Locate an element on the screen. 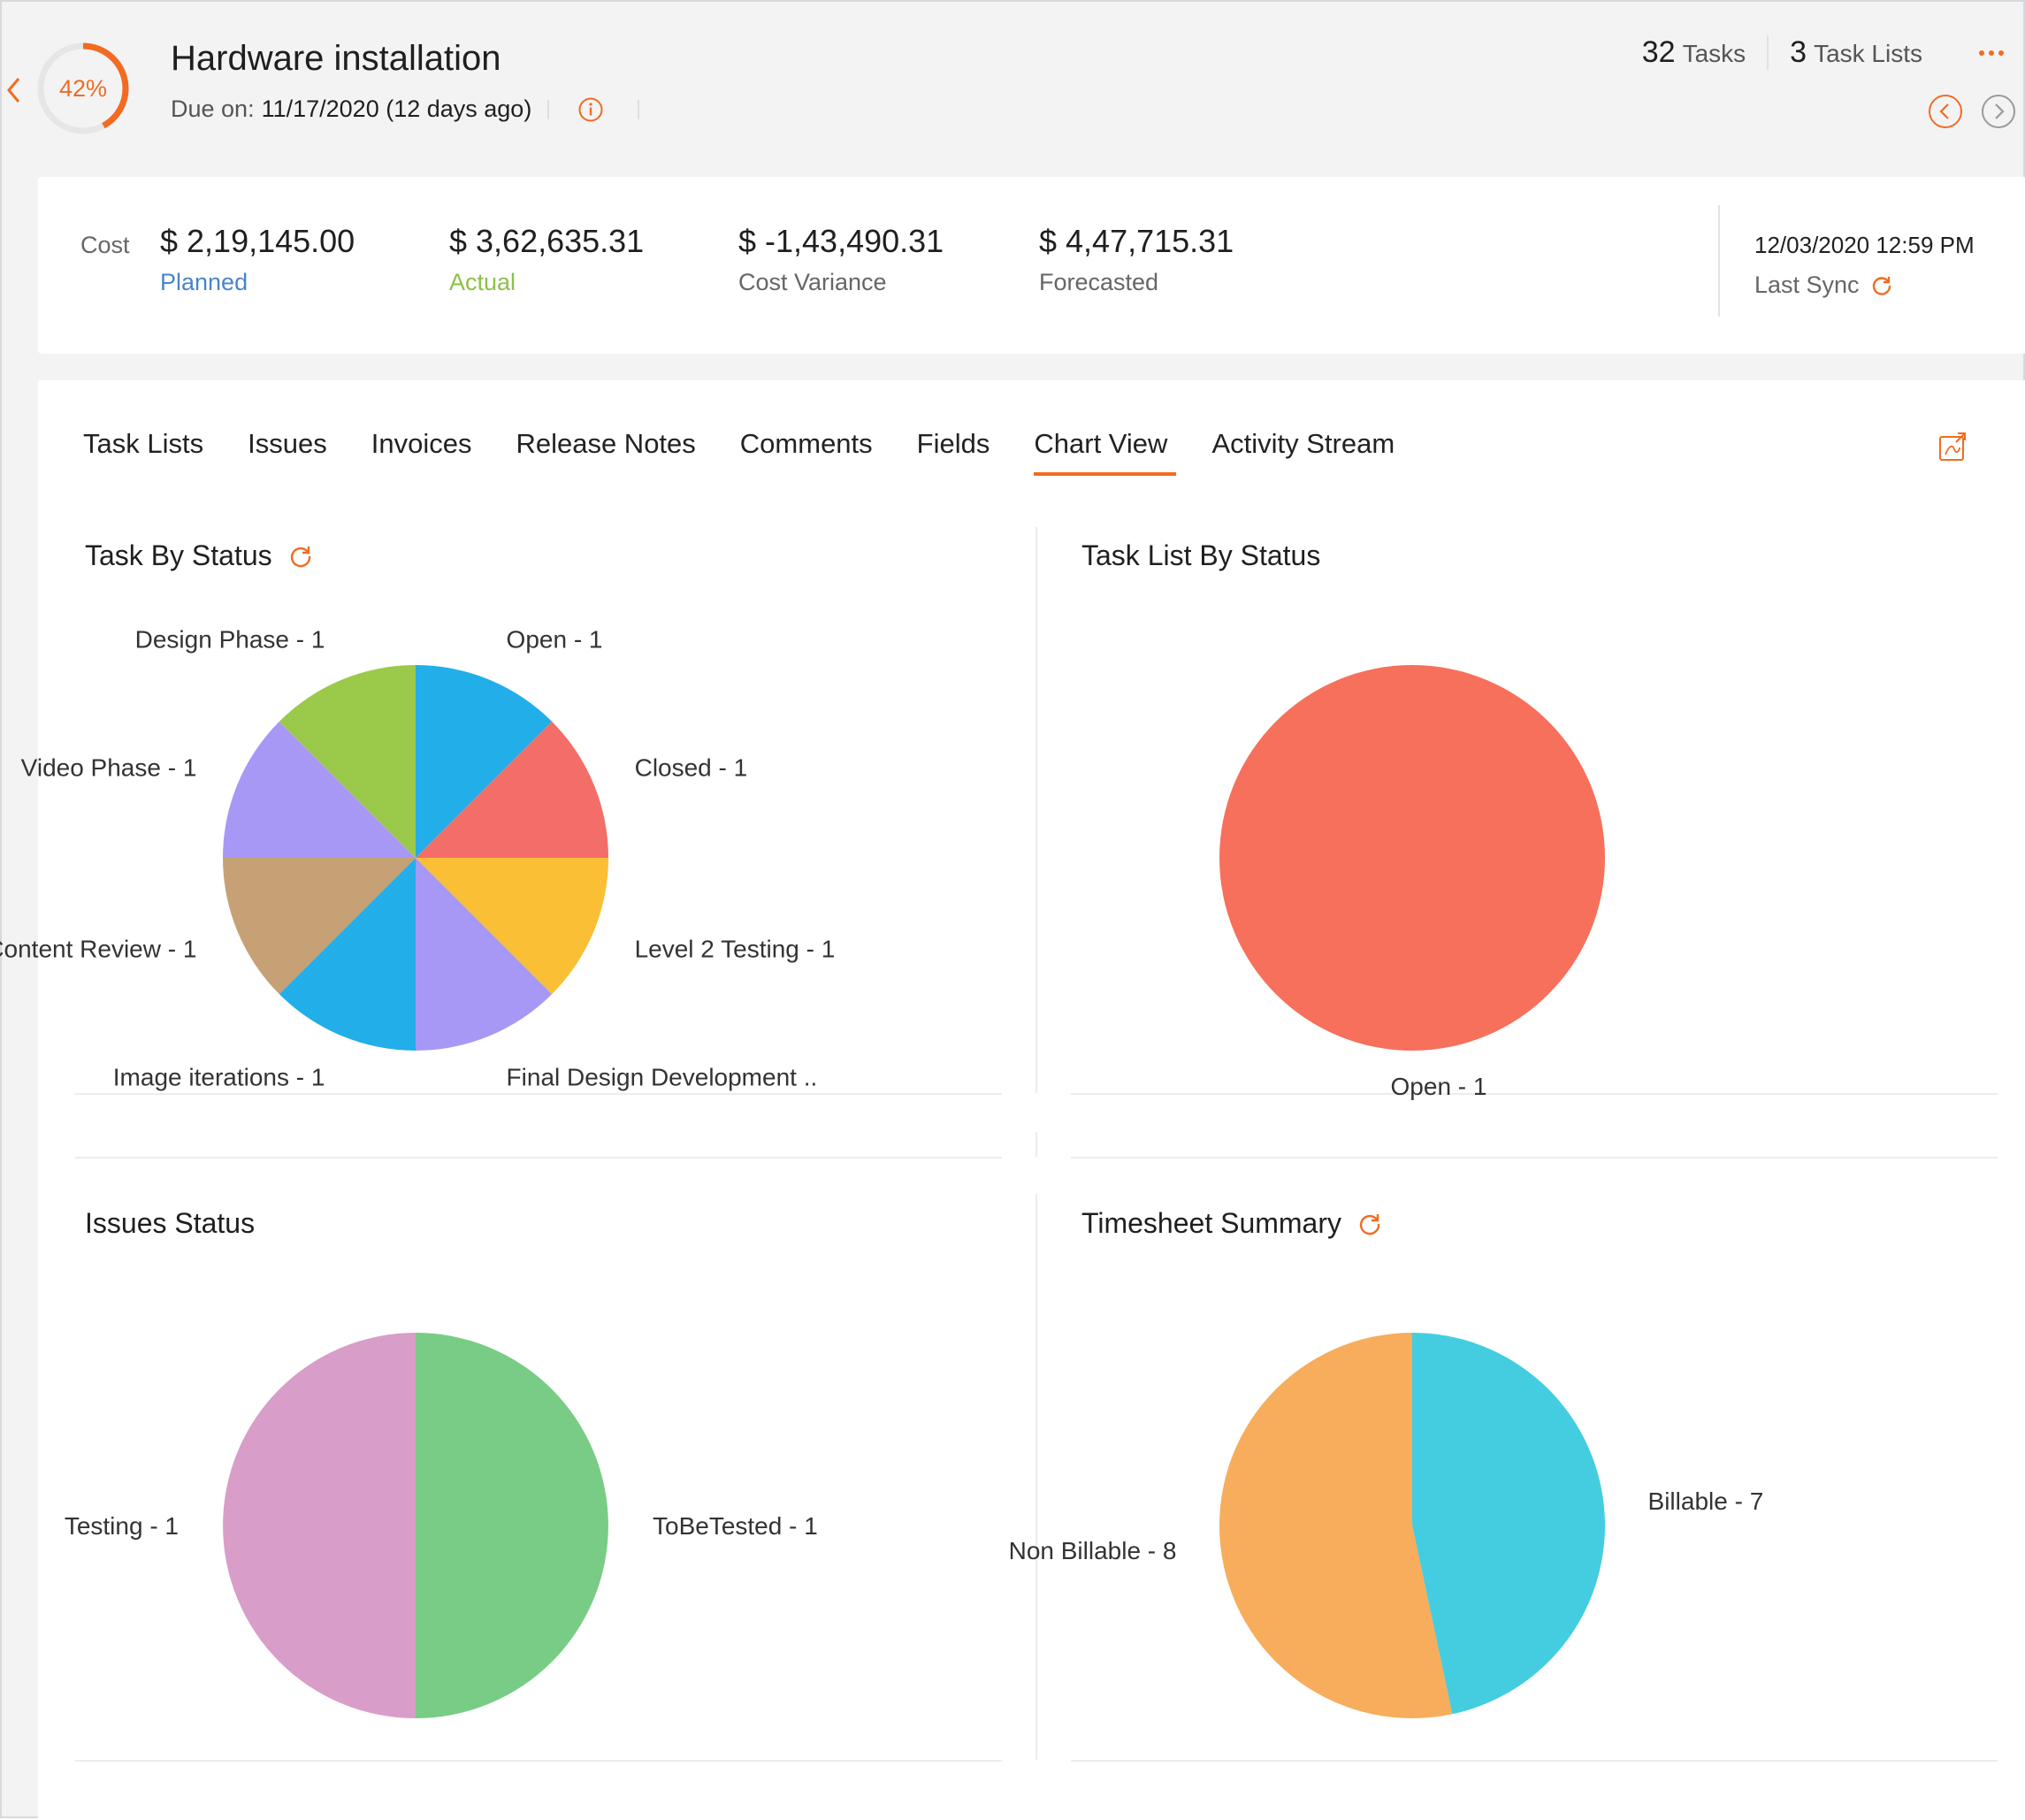 The width and height of the screenshot is (2025, 1820). tab-activity-stream: Activity Stream is located at coordinates (1303, 443).